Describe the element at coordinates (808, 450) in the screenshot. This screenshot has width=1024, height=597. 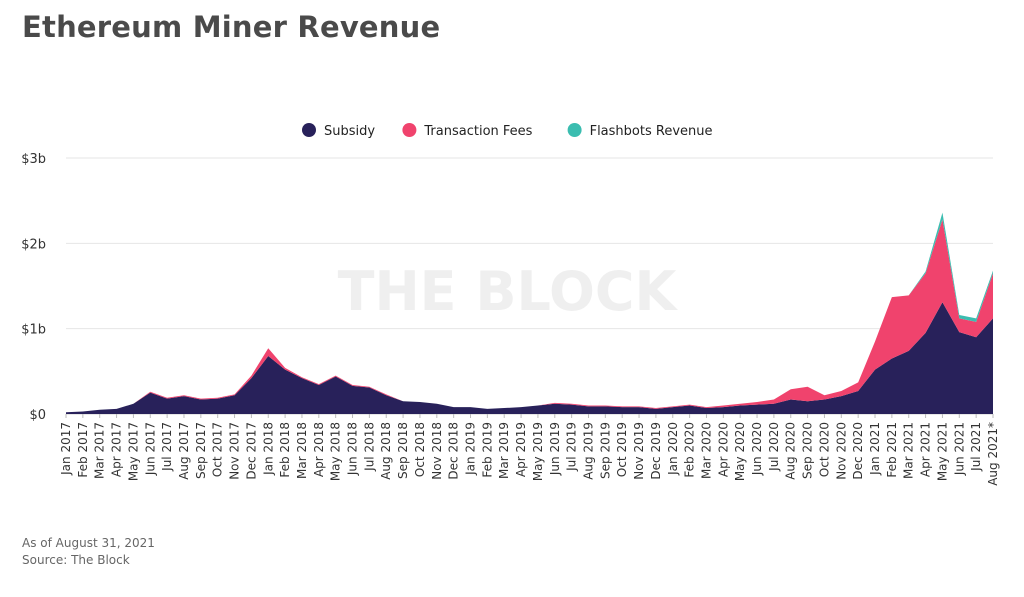
I see `x-tick-label: Sep 2020` at that location.